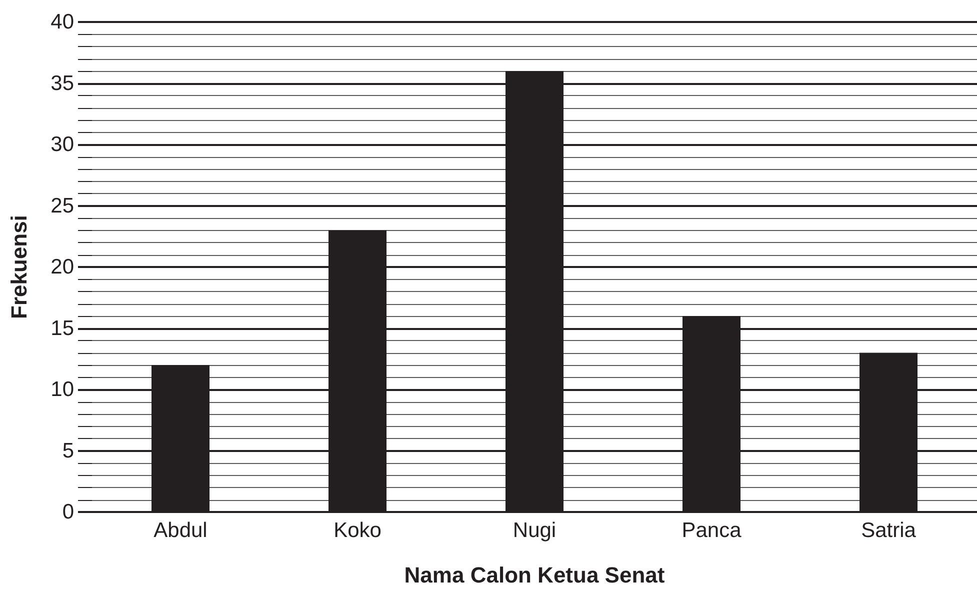 Image resolution: width=977 pixels, height=591 pixels. What do you see at coordinates (62, 206) in the screenshot?
I see `y-tick-label: 25` at bounding box center [62, 206].